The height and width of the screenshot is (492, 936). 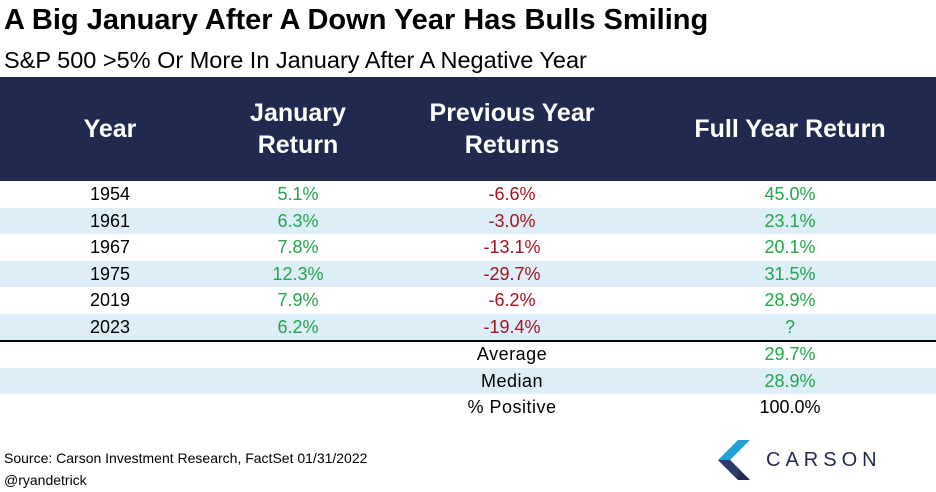 What do you see at coordinates (110, 326) in the screenshot?
I see `cell-year: 2023` at bounding box center [110, 326].